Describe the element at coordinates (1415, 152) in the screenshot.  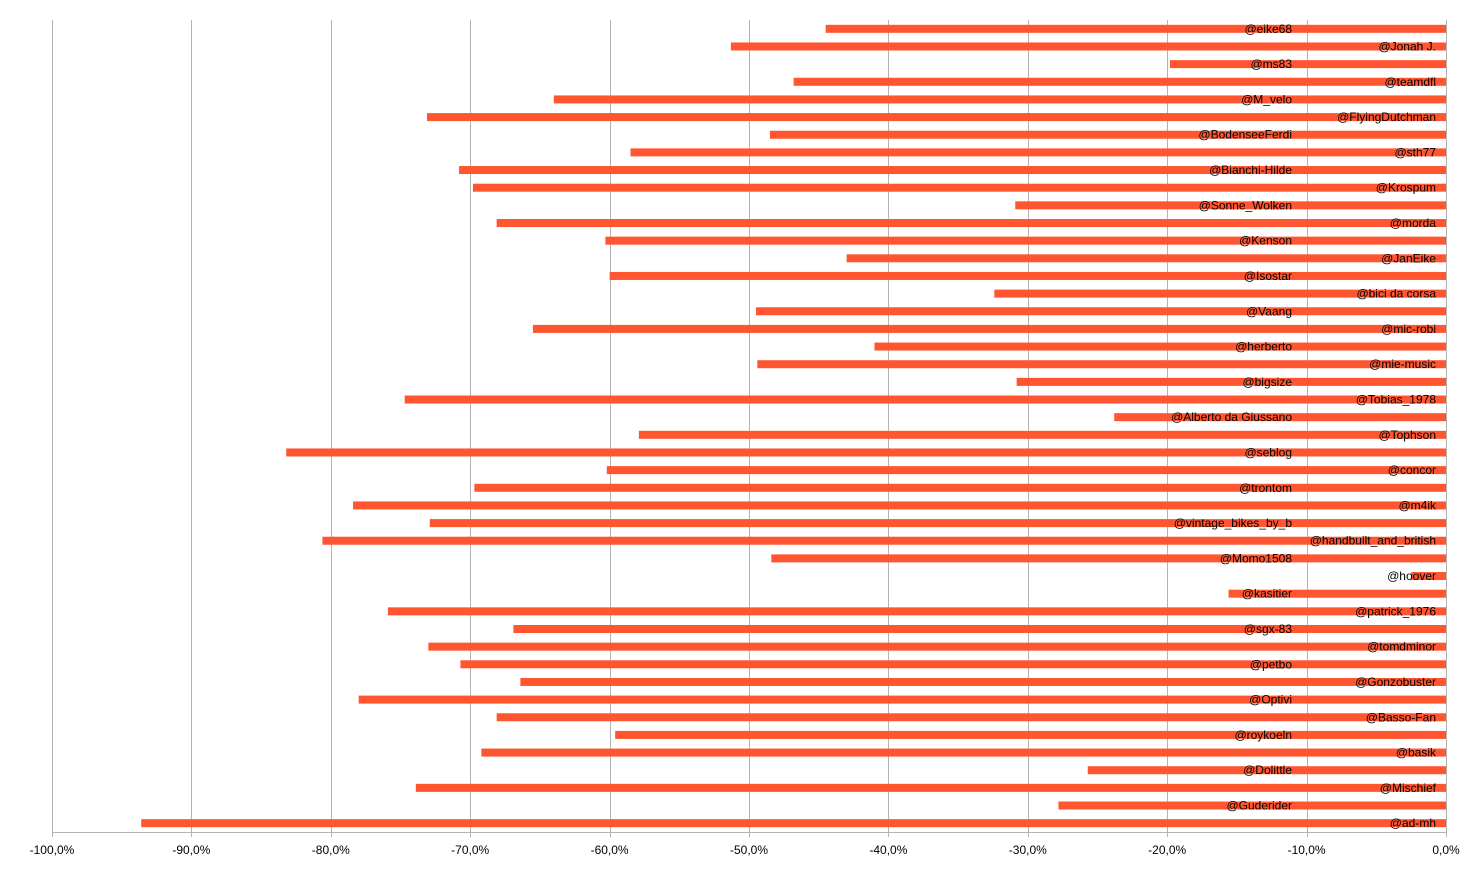
I see `category-label: @sth77` at that location.